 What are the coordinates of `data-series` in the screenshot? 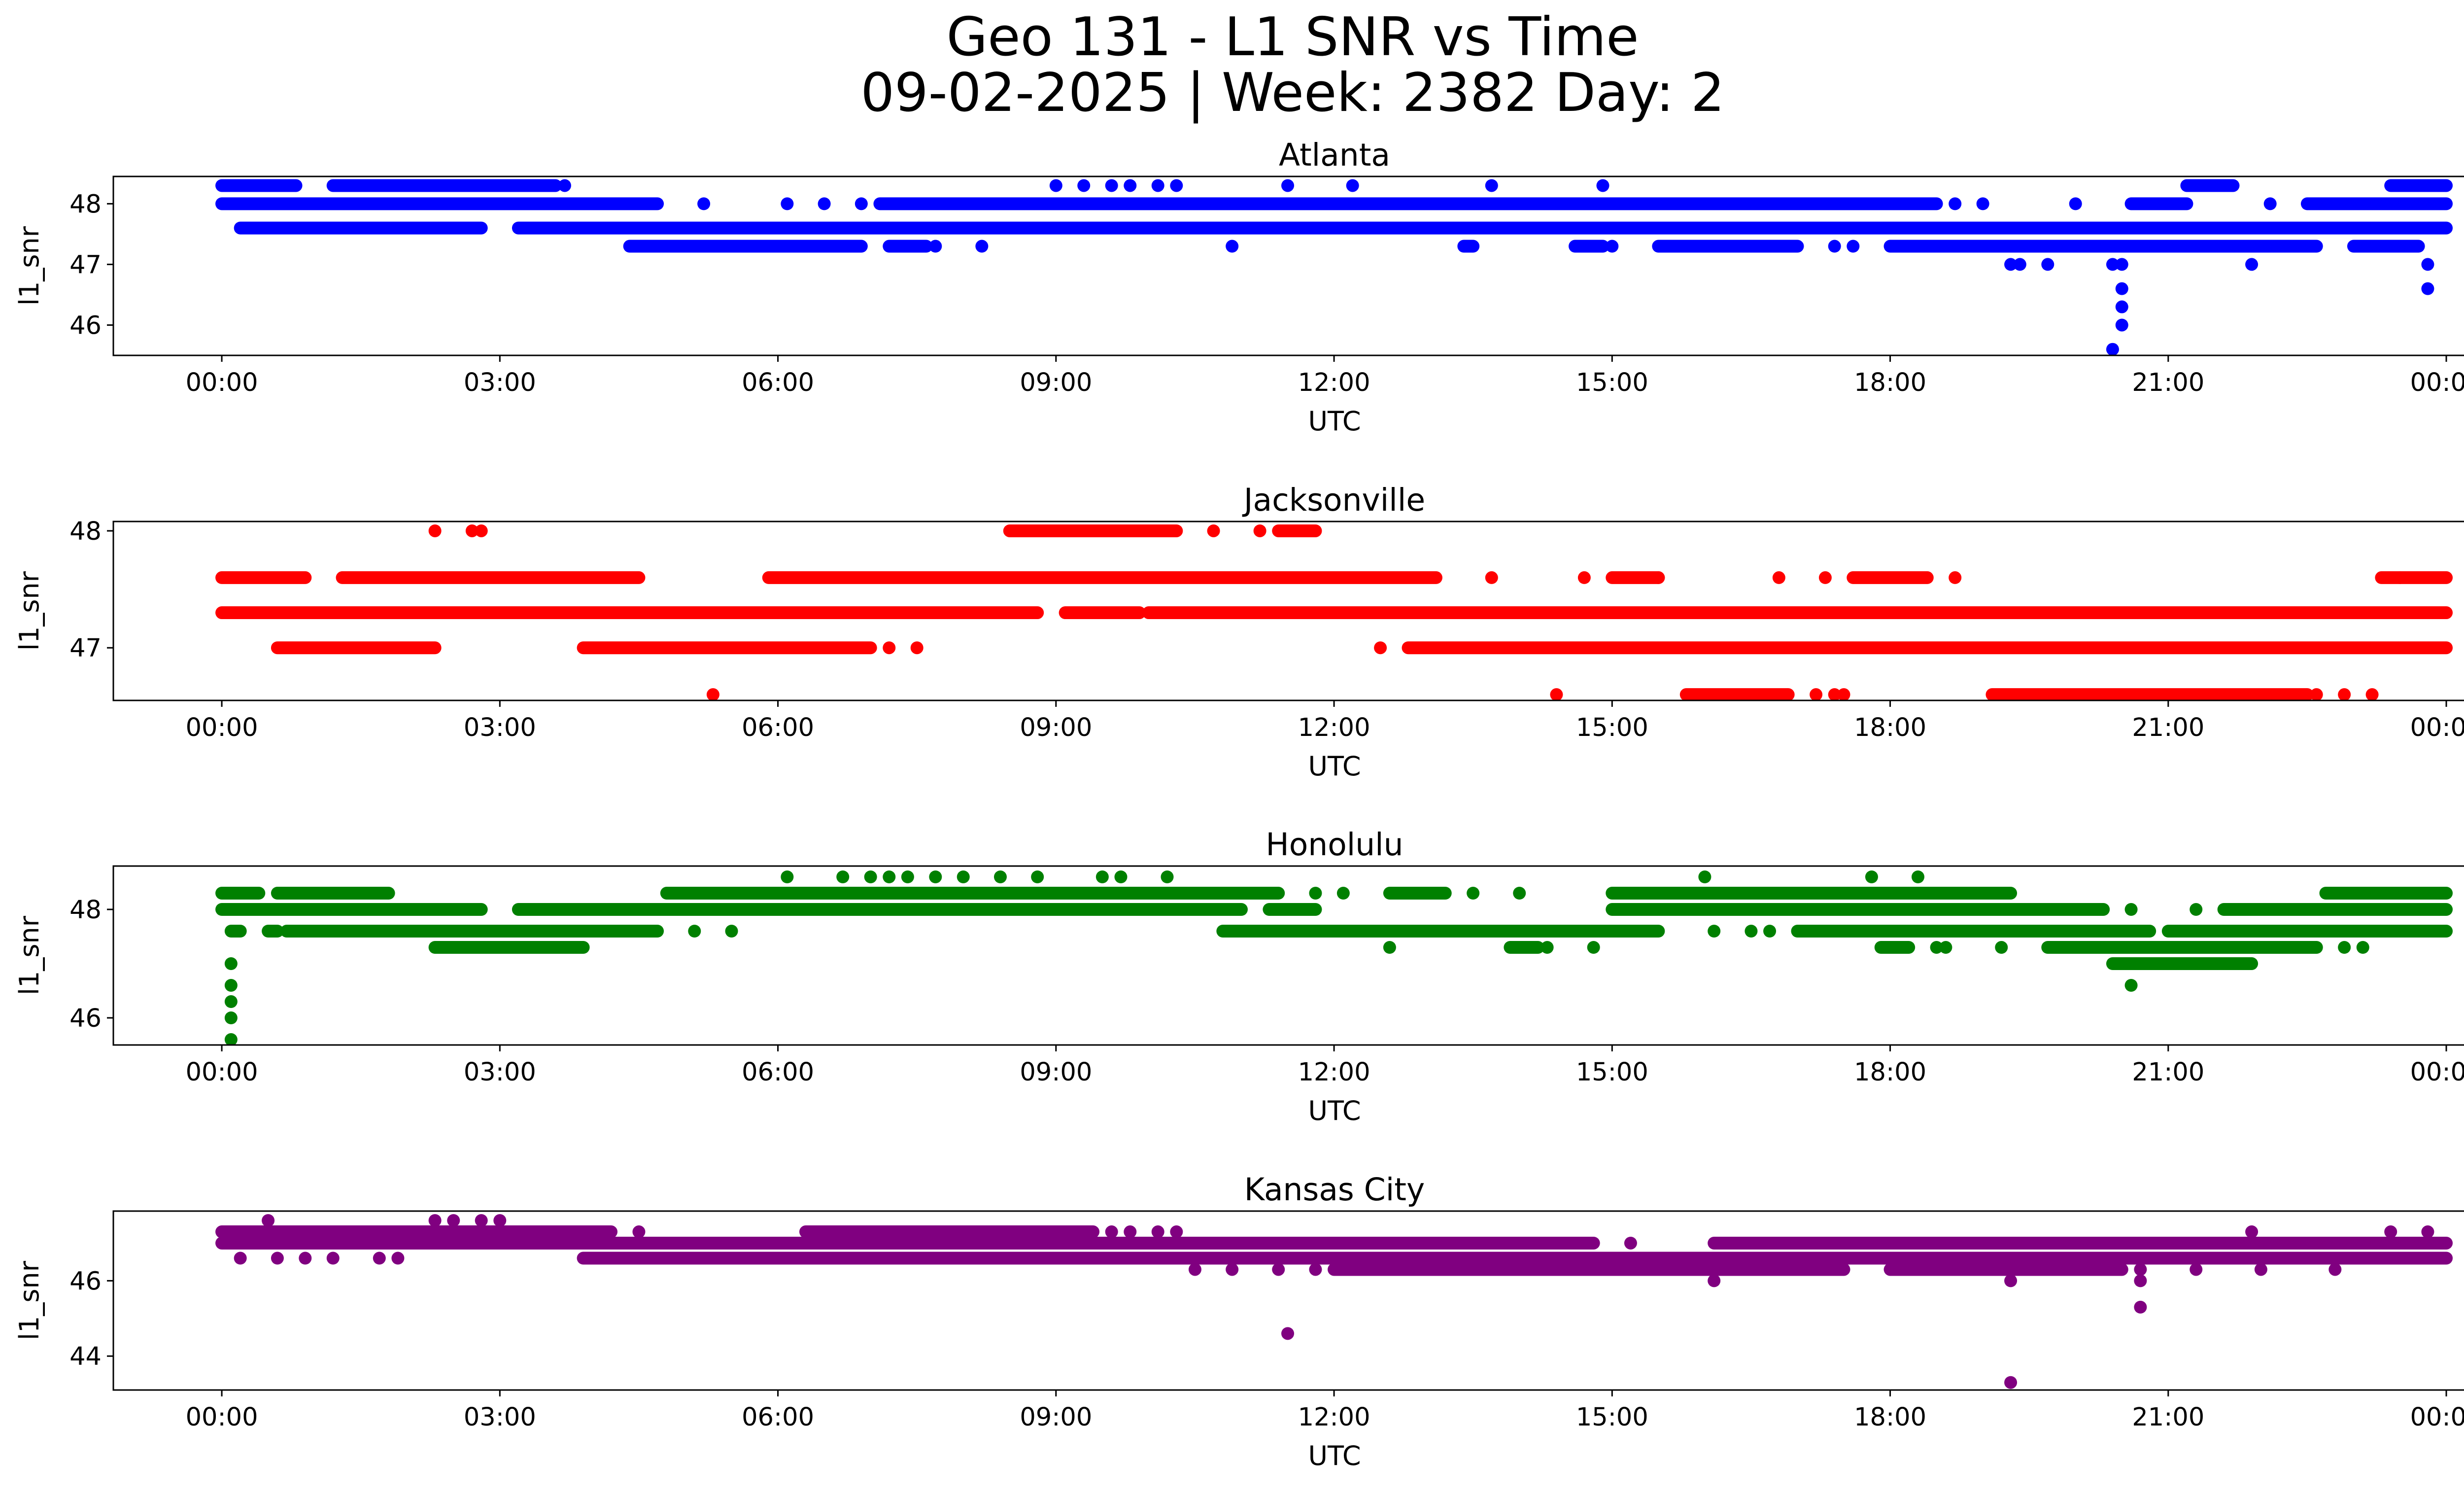 It's located at (1334, 267).